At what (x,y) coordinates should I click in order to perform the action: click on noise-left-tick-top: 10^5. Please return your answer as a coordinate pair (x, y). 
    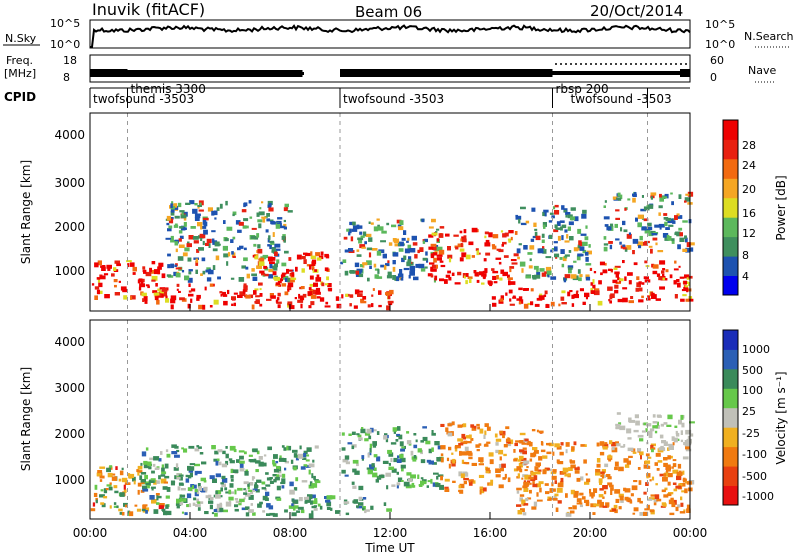
    Looking at the image, I should click on (65, 23).